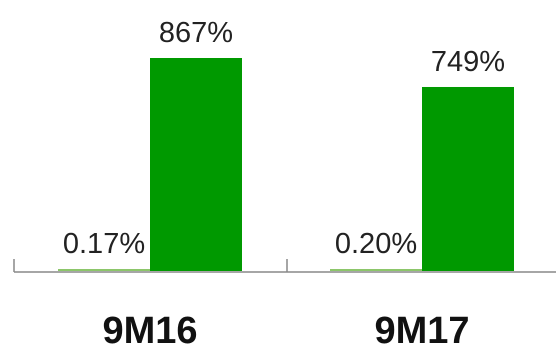 The width and height of the screenshot is (556, 354). I want to click on data-label-9M16-series-2: 867%, so click(196, 33).